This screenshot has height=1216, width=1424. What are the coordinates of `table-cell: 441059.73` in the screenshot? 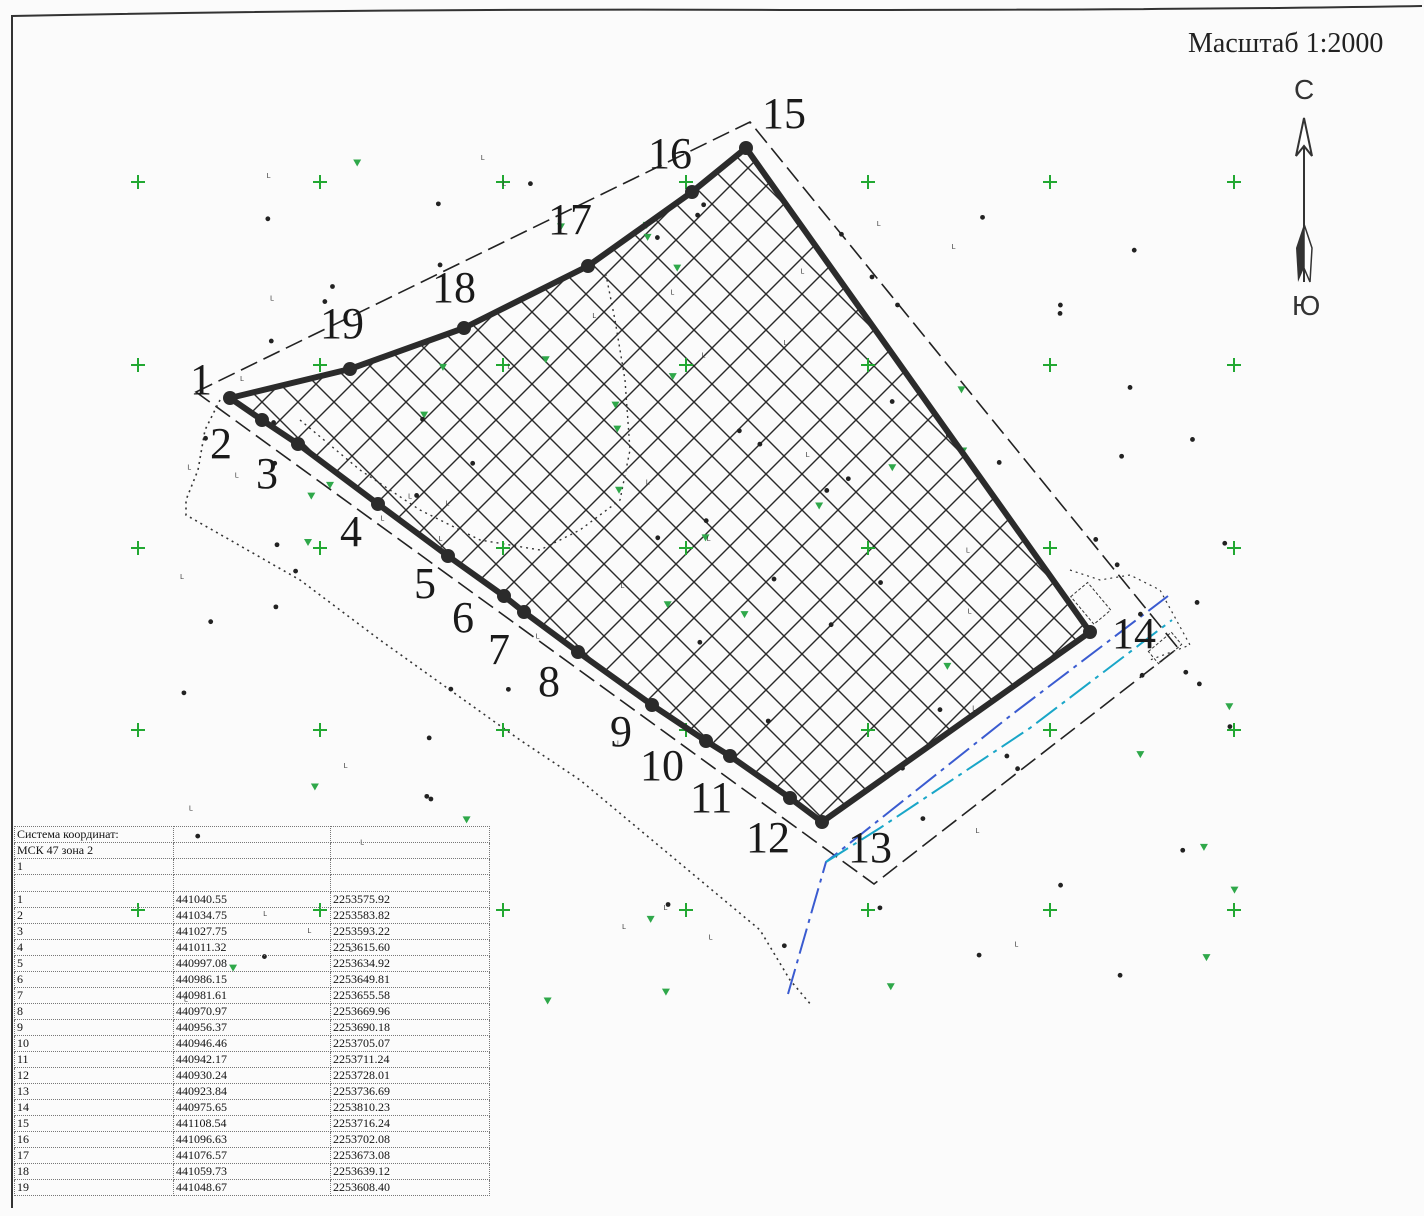 It's located at (252, 1171).